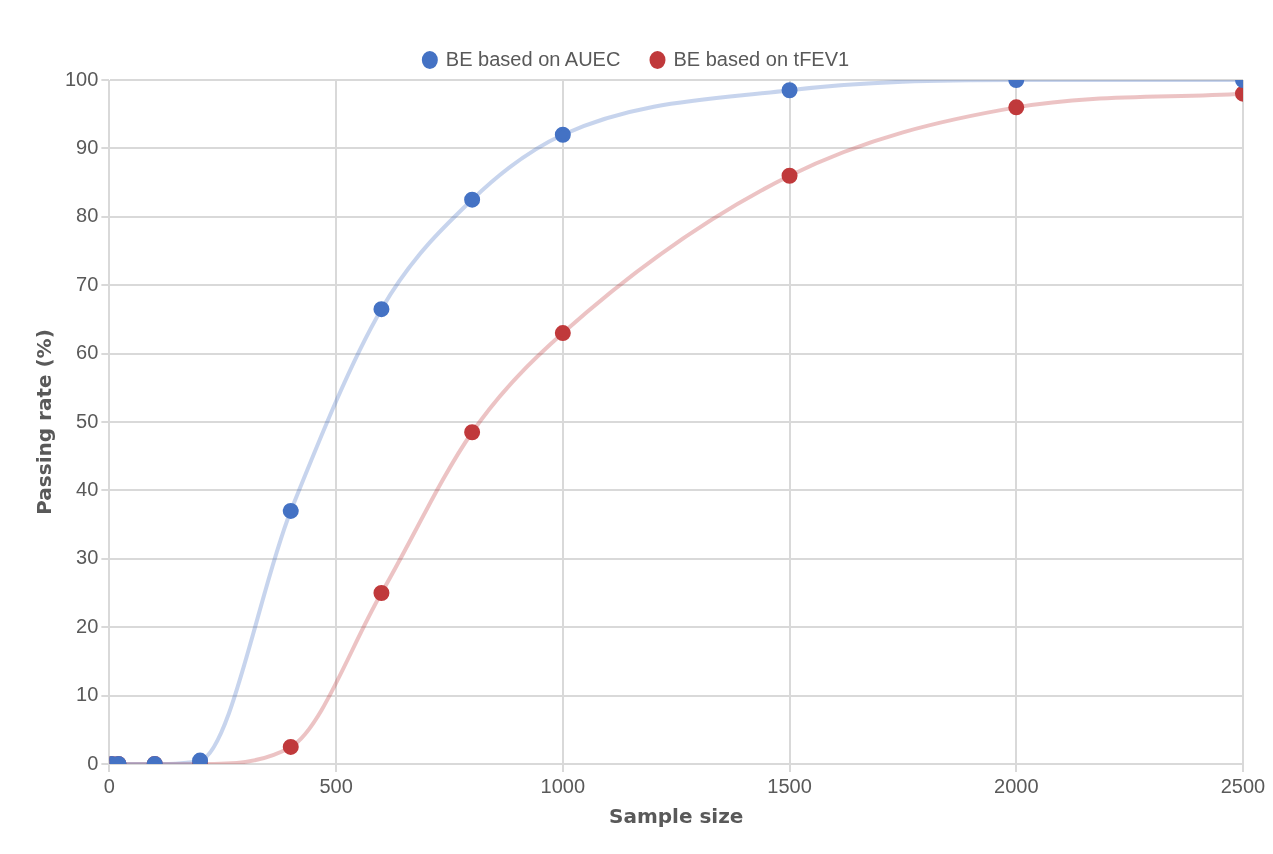  I want to click on y-tick-label: 20, so click(87, 625).